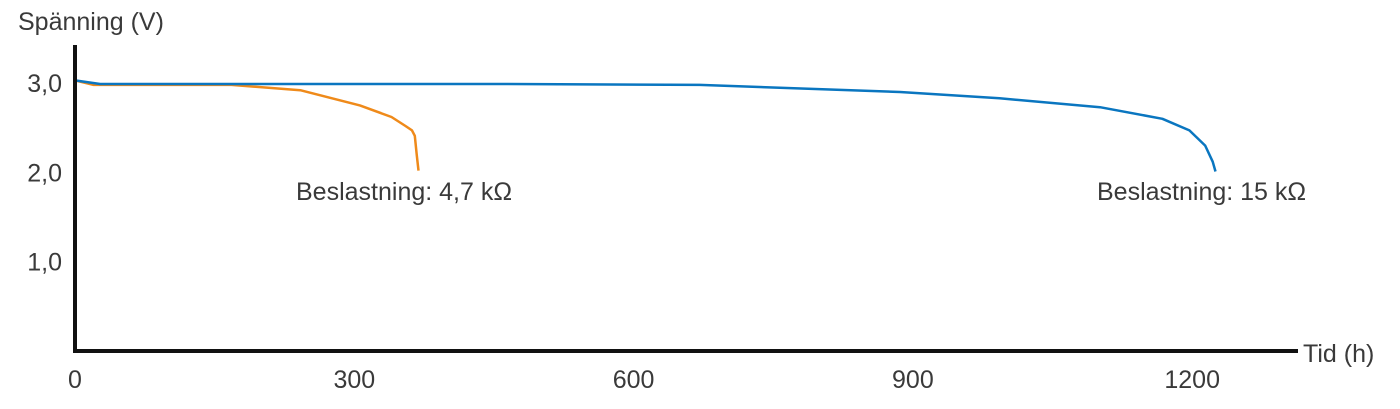 The height and width of the screenshot is (409, 1400). Describe the element at coordinates (1338, 354) in the screenshot. I see `x-axis-label: Tid (h)` at that location.